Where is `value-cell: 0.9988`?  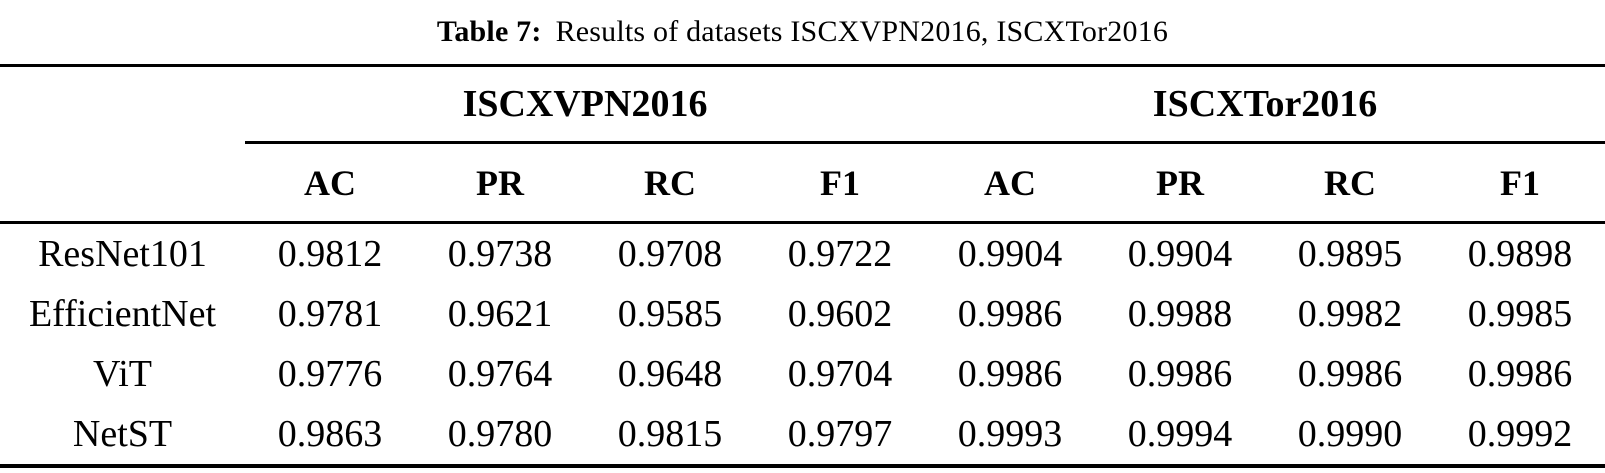
value-cell: 0.9988 is located at coordinates (1180, 314).